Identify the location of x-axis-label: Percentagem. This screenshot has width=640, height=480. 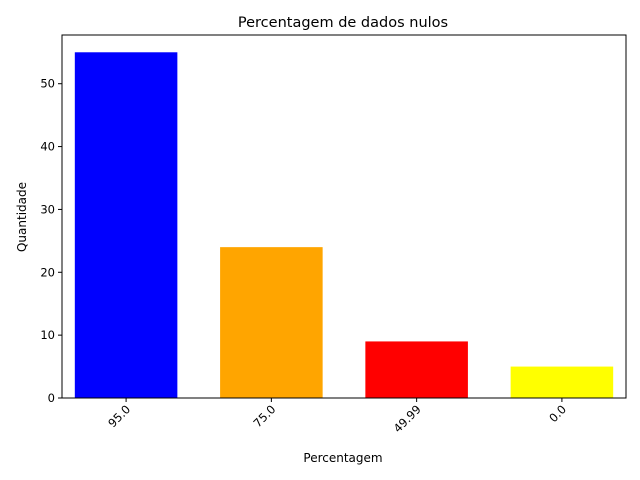
(342, 458).